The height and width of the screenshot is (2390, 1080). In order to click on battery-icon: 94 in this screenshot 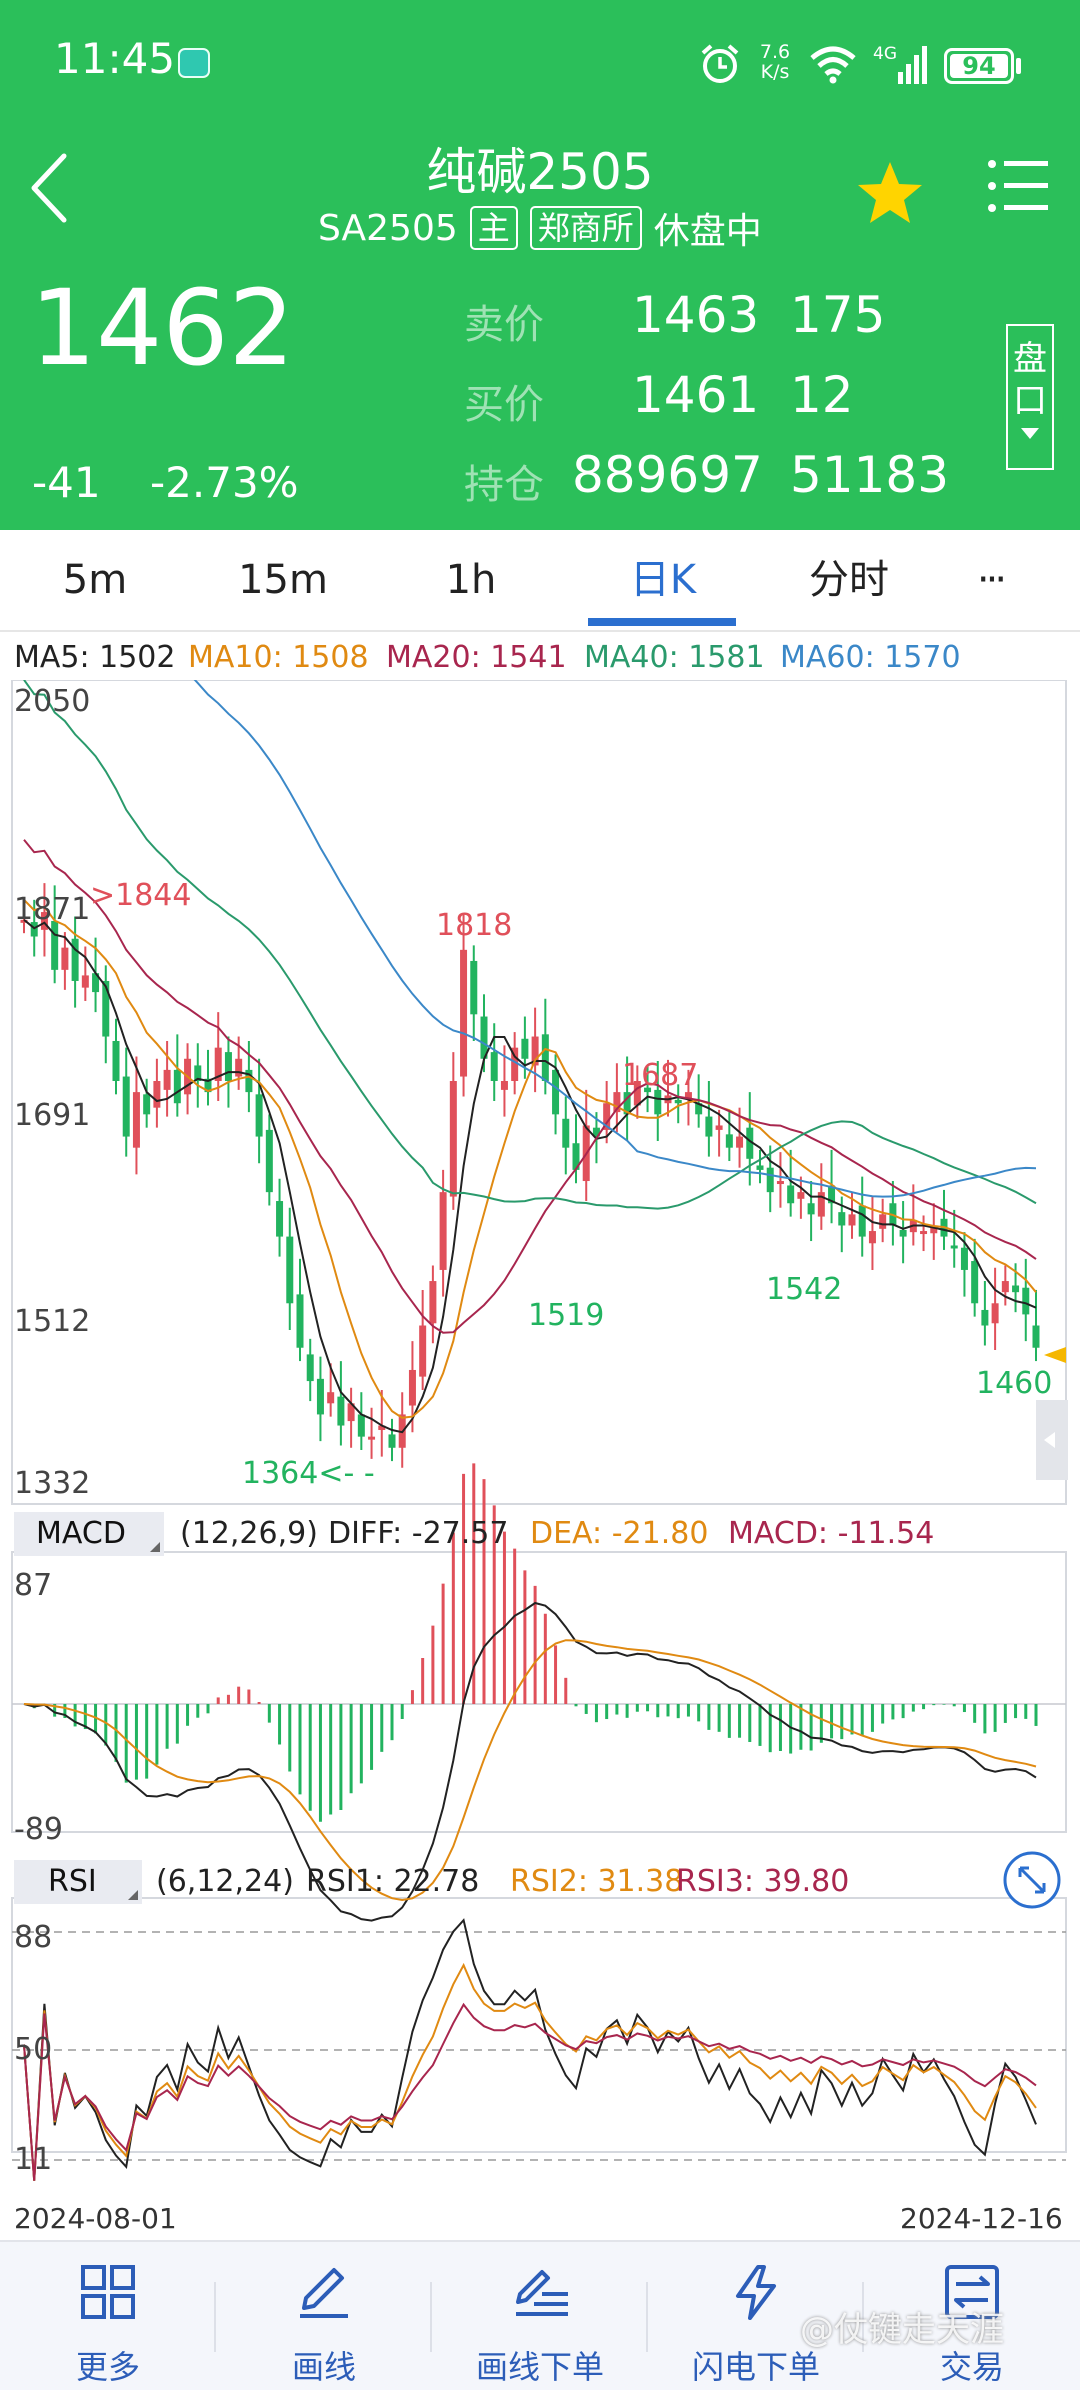, I will do `click(979, 66)`.